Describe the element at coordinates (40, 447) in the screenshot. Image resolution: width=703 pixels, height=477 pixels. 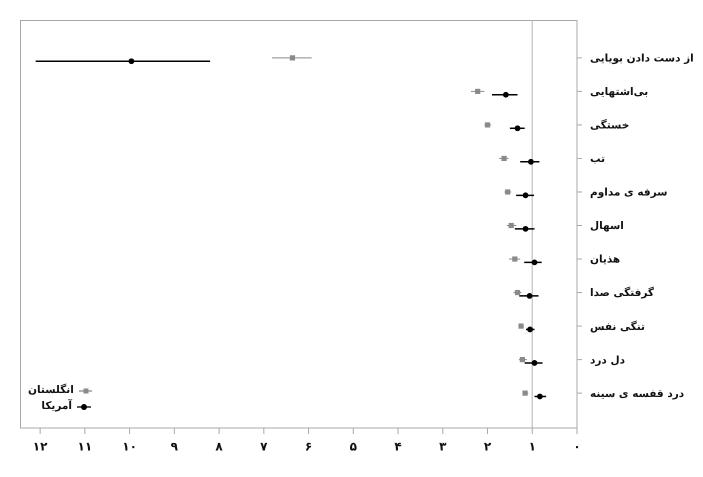
I see `x-tick-label: ۱۲` at that location.